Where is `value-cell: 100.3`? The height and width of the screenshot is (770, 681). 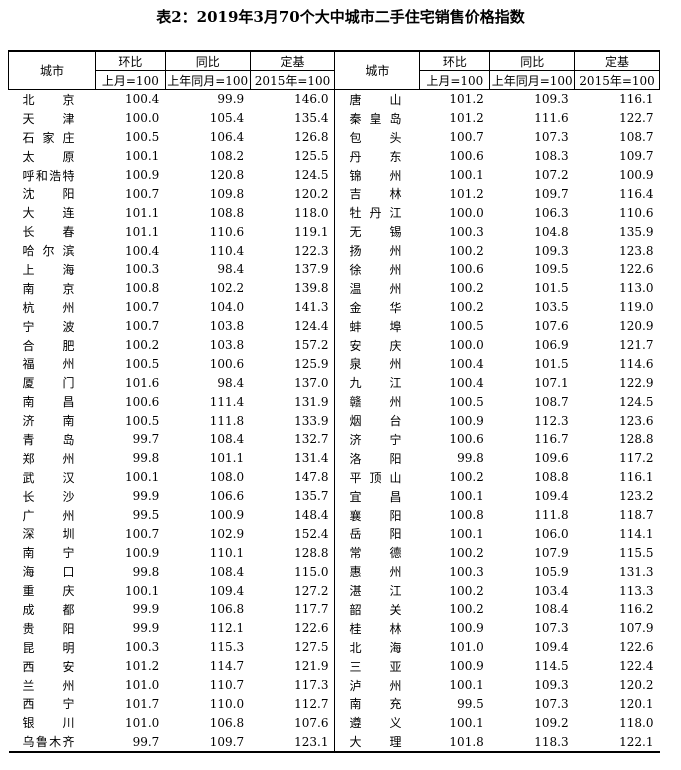 value-cell: 100.3 is located at coordinates (130, 269).